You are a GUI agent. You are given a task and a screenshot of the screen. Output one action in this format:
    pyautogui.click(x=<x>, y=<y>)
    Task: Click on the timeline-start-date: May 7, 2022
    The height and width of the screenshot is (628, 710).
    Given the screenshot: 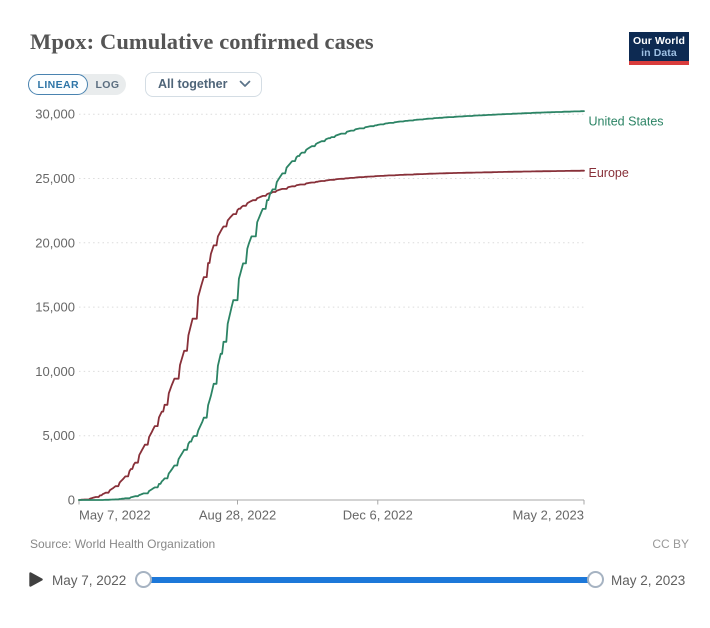 What is the action you would take?
    pyautogui.click(x=89, y=580)
    